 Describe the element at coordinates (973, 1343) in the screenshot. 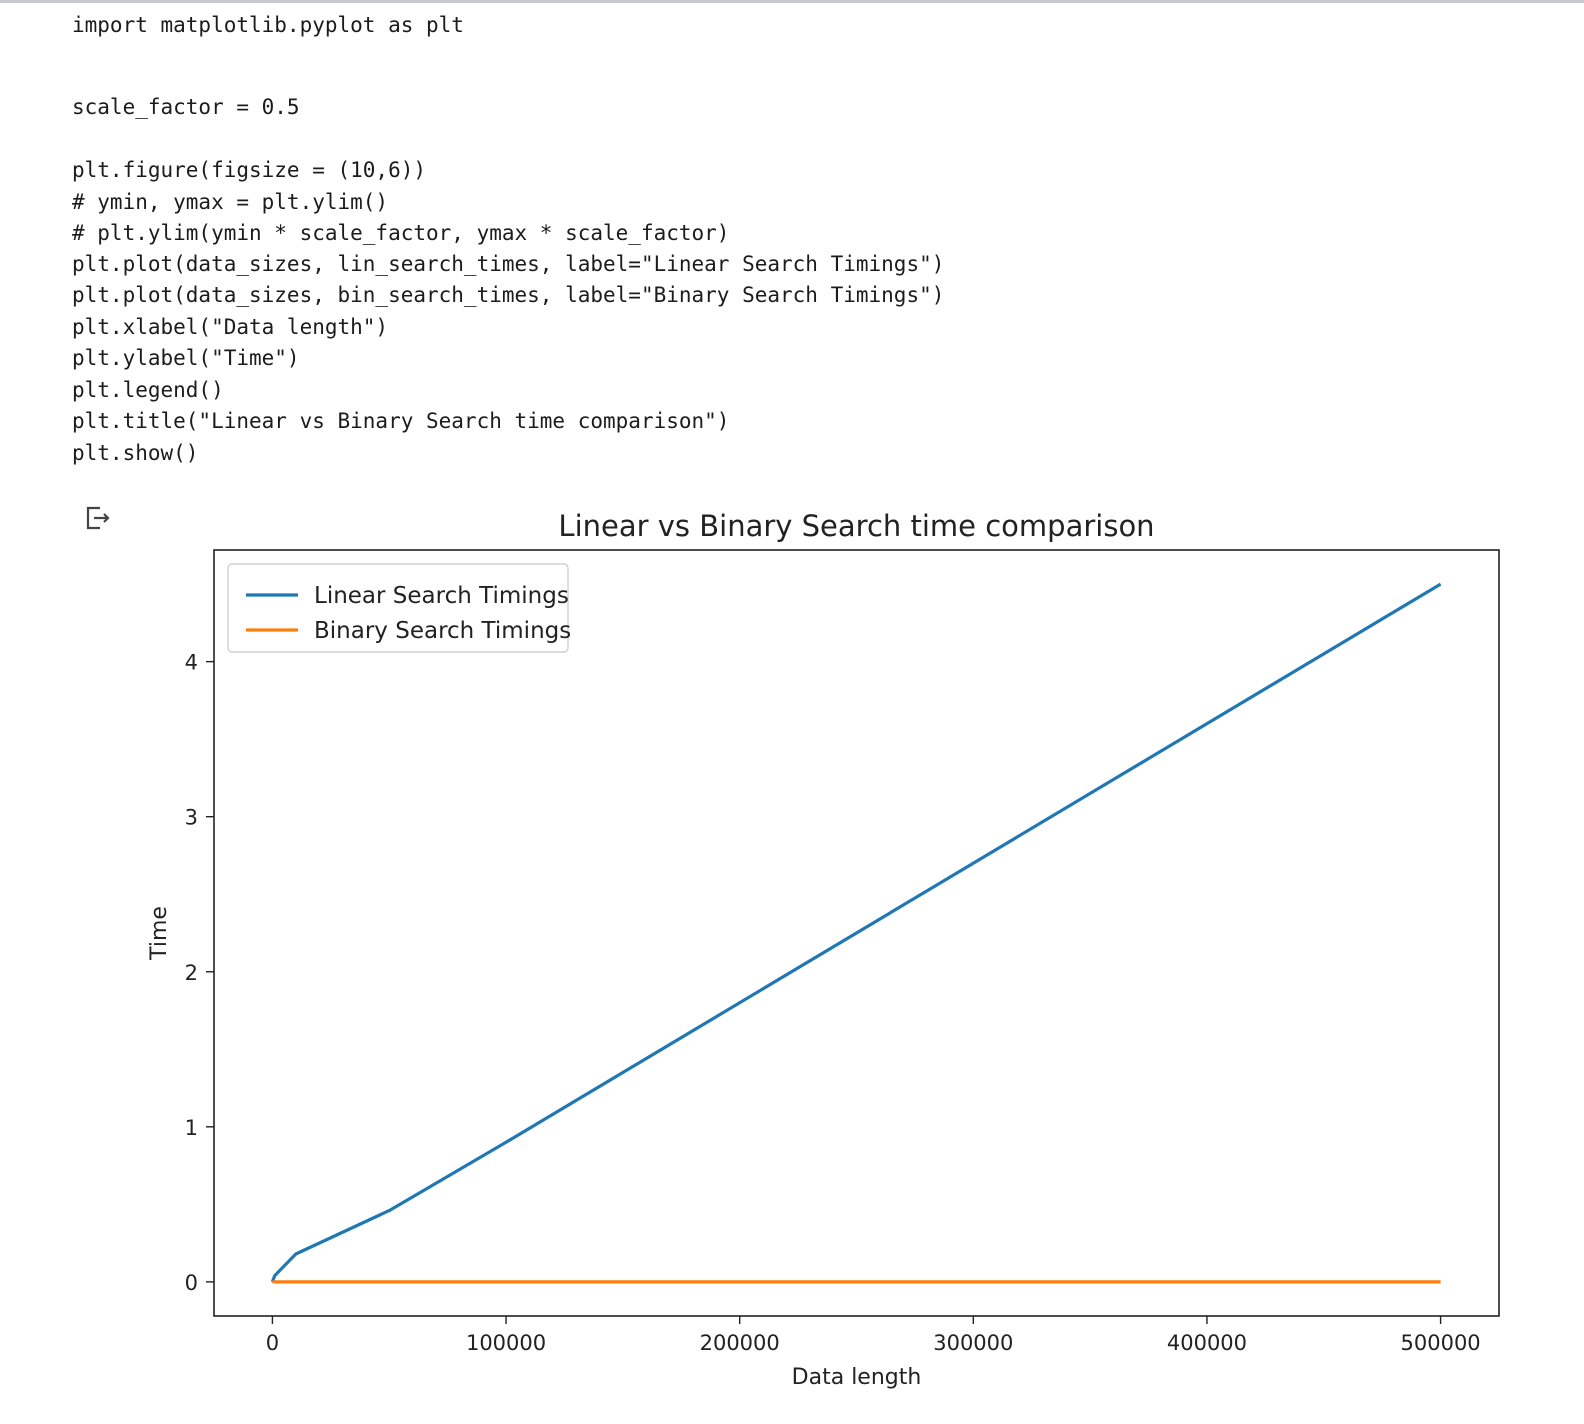

I see `x-tick-label: 300000` at that location.